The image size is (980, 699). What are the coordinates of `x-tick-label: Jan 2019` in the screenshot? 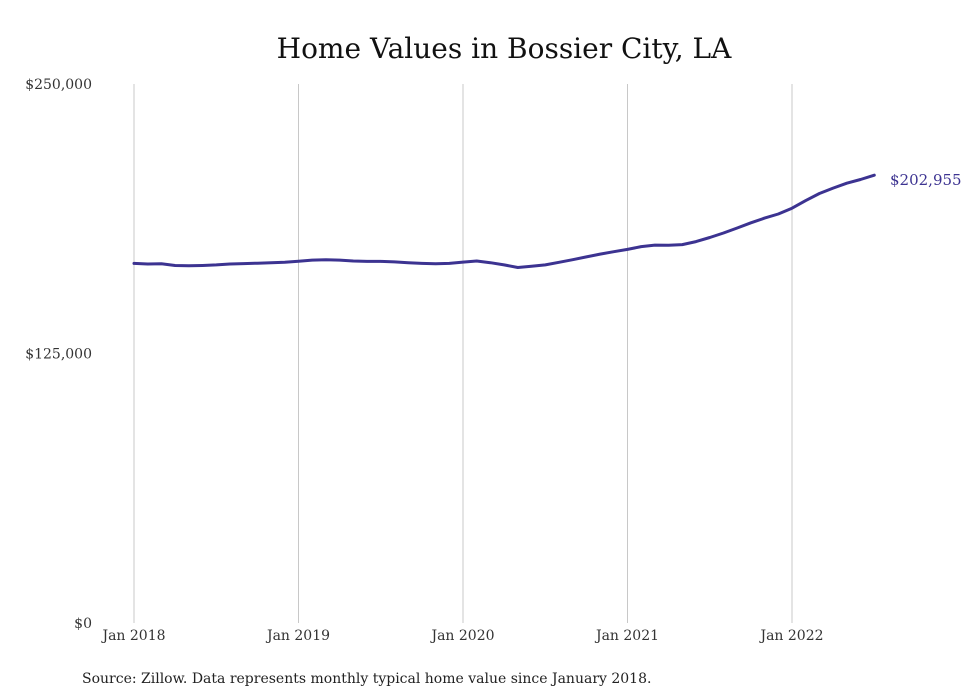 It's located at (297, 636).